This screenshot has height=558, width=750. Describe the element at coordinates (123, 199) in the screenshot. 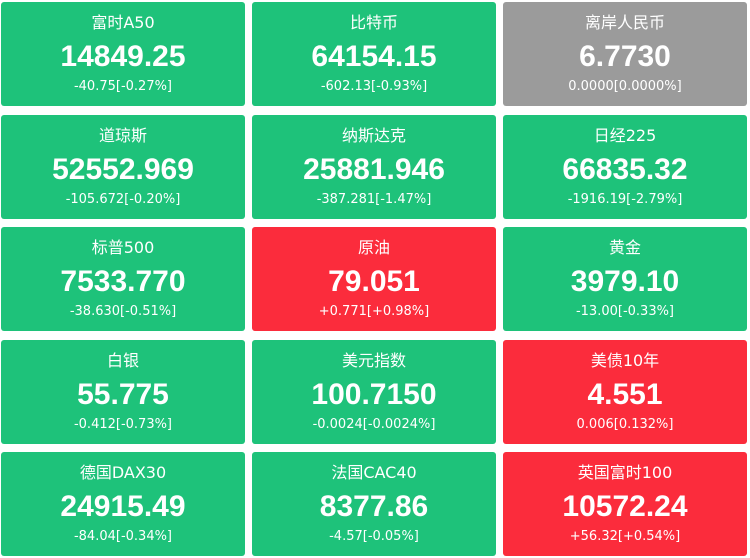

I see `quote-change: -105.672[-0.20%]` at that location.